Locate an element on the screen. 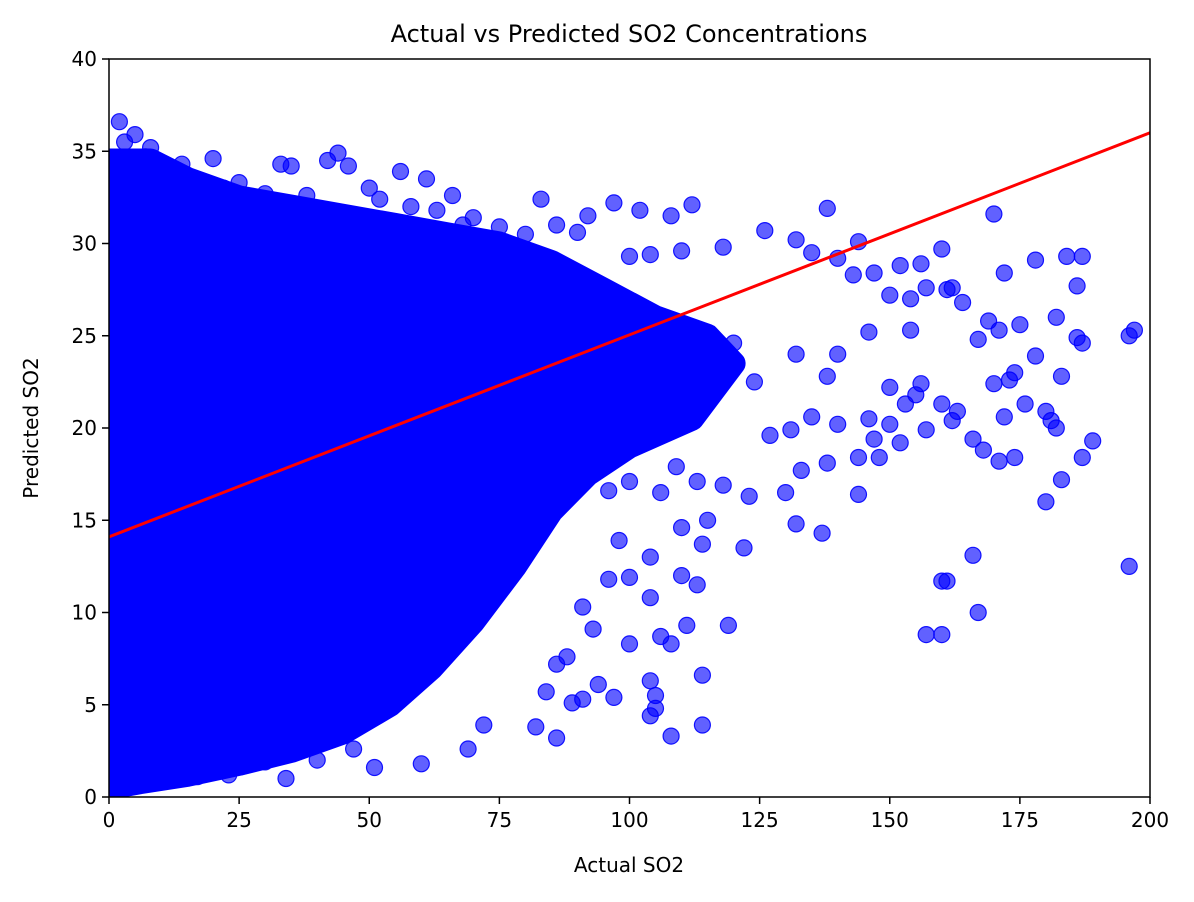 This screenshot has width=1194, height=902. y-tick-label: 15 is located at coordinates (84, 520).